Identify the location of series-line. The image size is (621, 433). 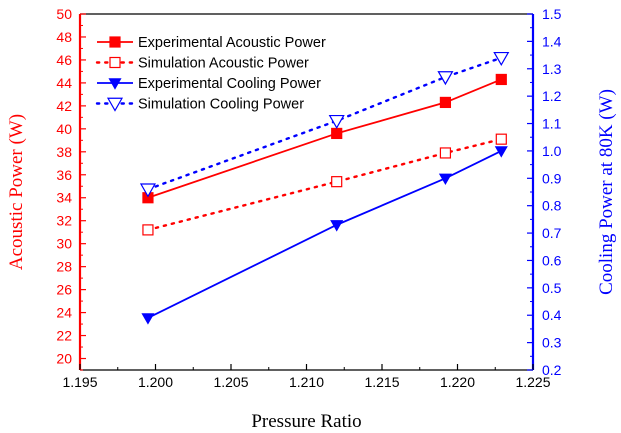
(324, 184).